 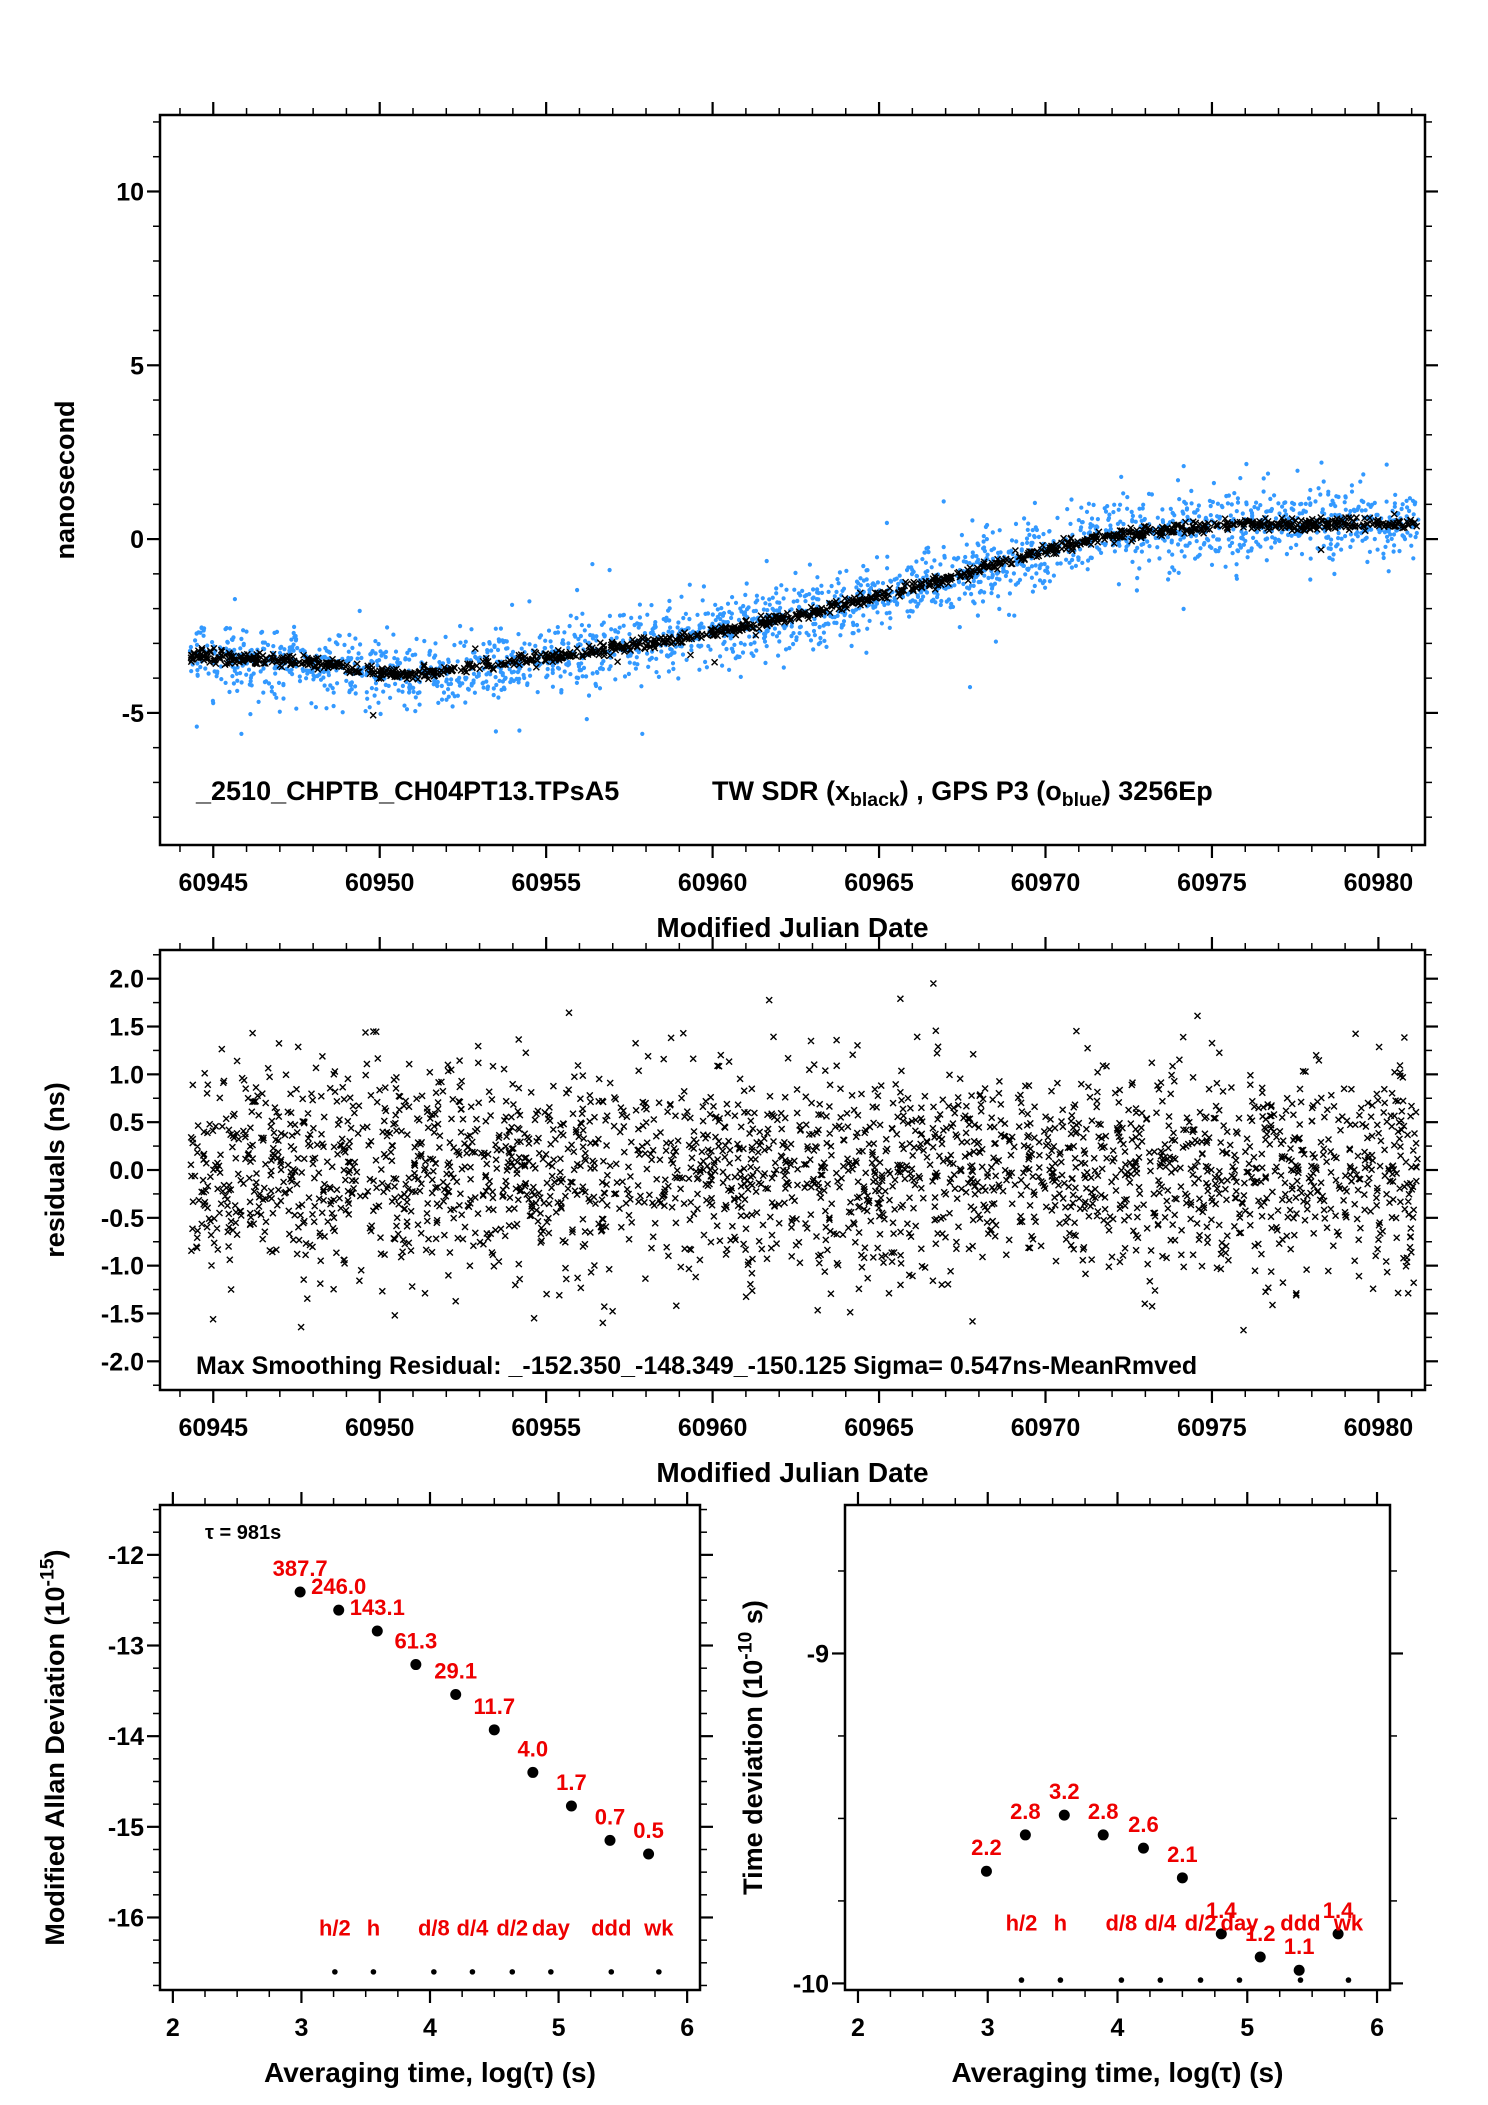 I want to click on y-tick-label: 5, so click(x=137, y=366).